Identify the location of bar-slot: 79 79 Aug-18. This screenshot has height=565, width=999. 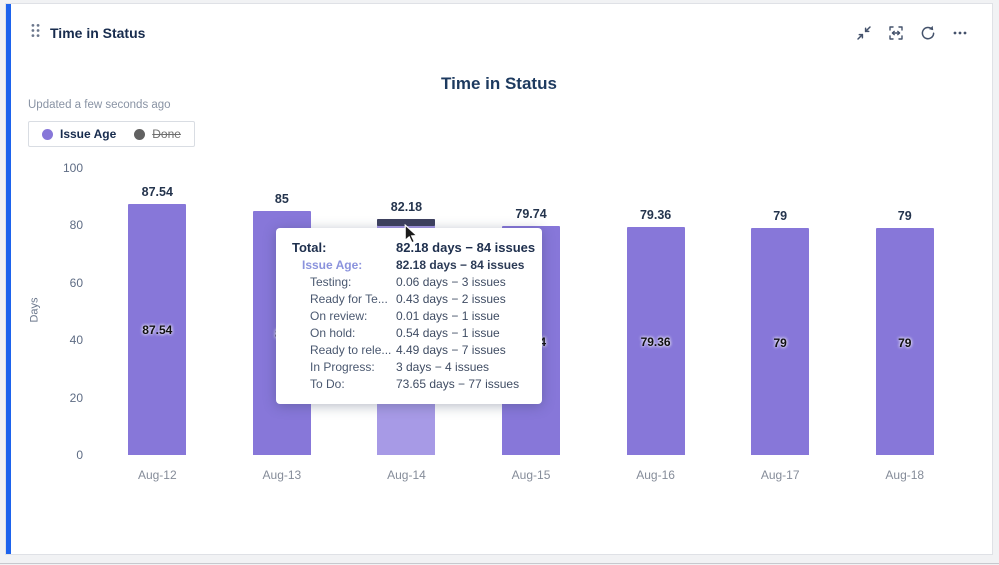
(904, 325).